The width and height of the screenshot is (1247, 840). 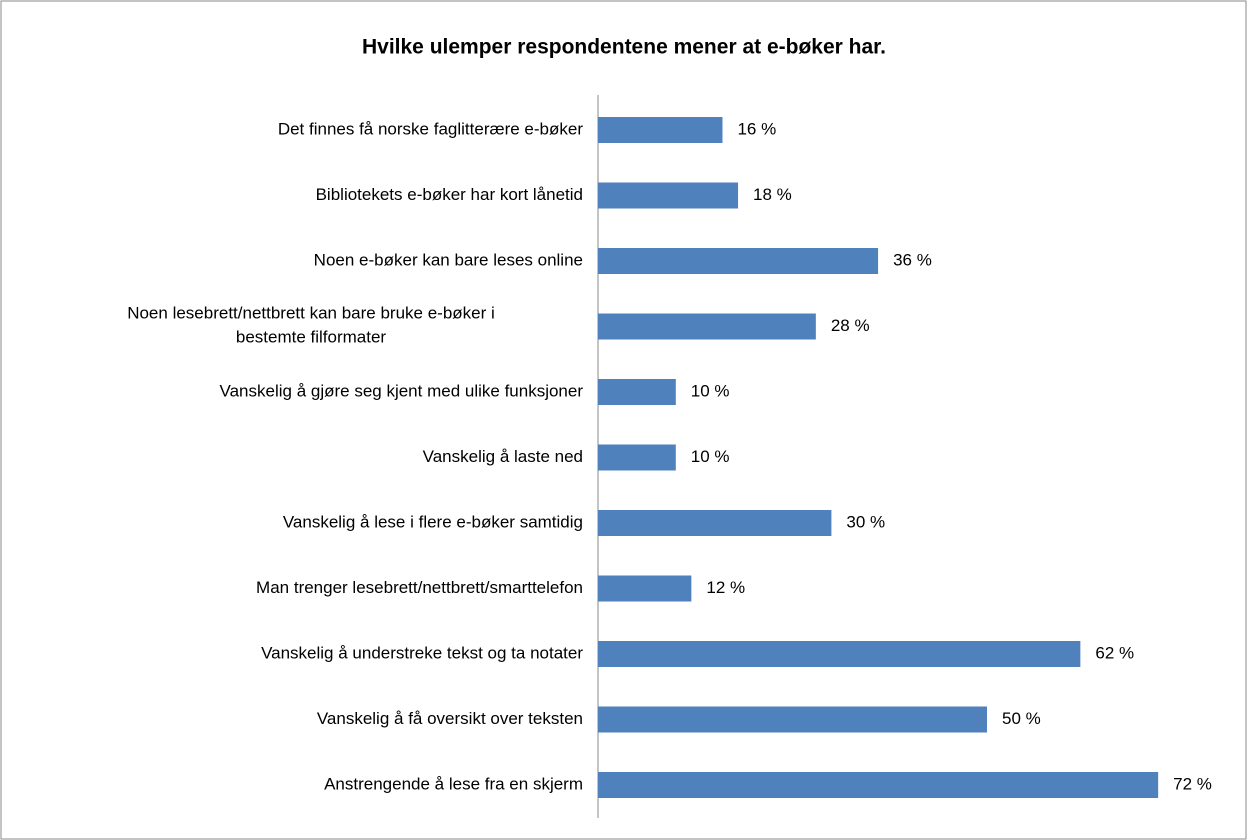 I want to click on value-label: 62 %, so click(x=1114, y=652).